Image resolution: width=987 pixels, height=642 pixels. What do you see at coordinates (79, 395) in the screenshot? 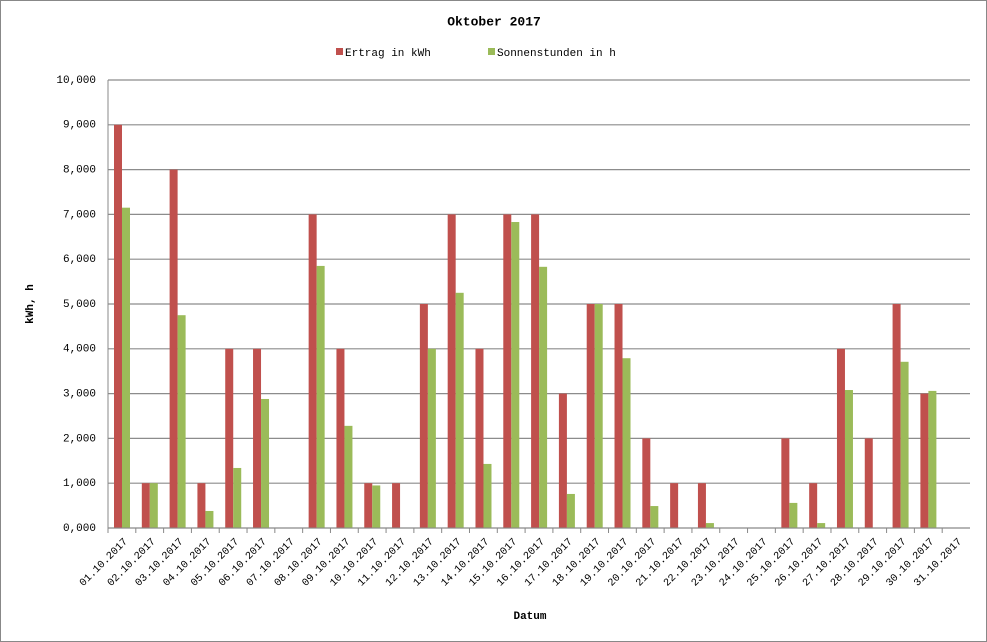
I see `y-tick-label: 3,000` at bounding box center [79, 395].